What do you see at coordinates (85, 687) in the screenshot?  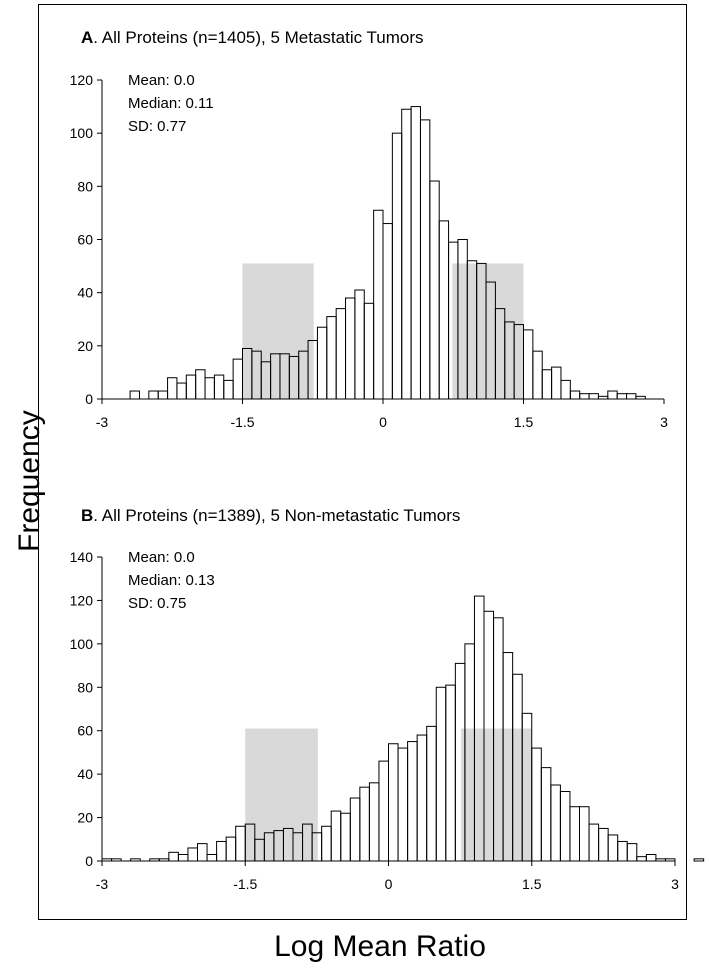 I see `y-tick-label-b: 80` at bounding box center [85, 687].